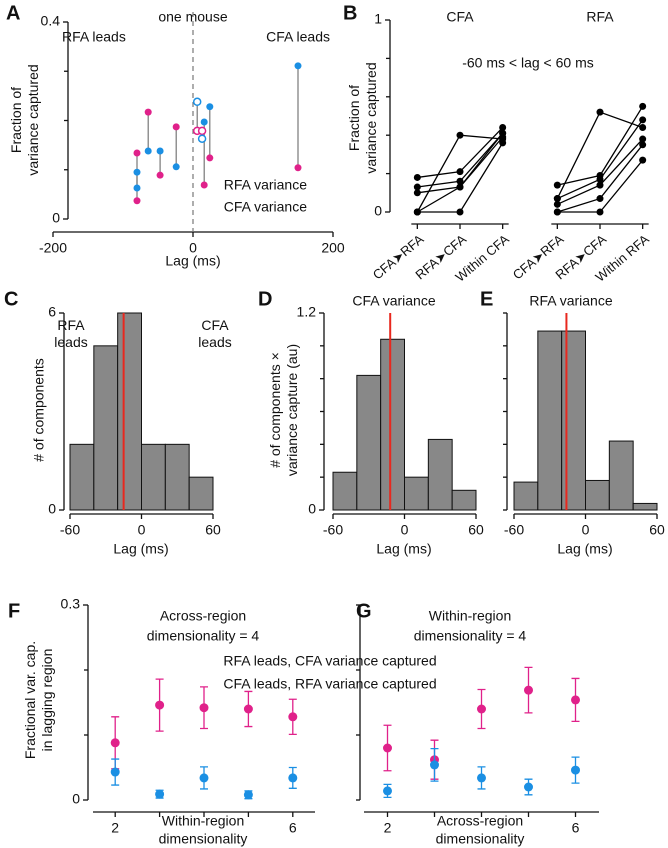  I want to click on y-tick-label: 1.2, so click(307, 312).